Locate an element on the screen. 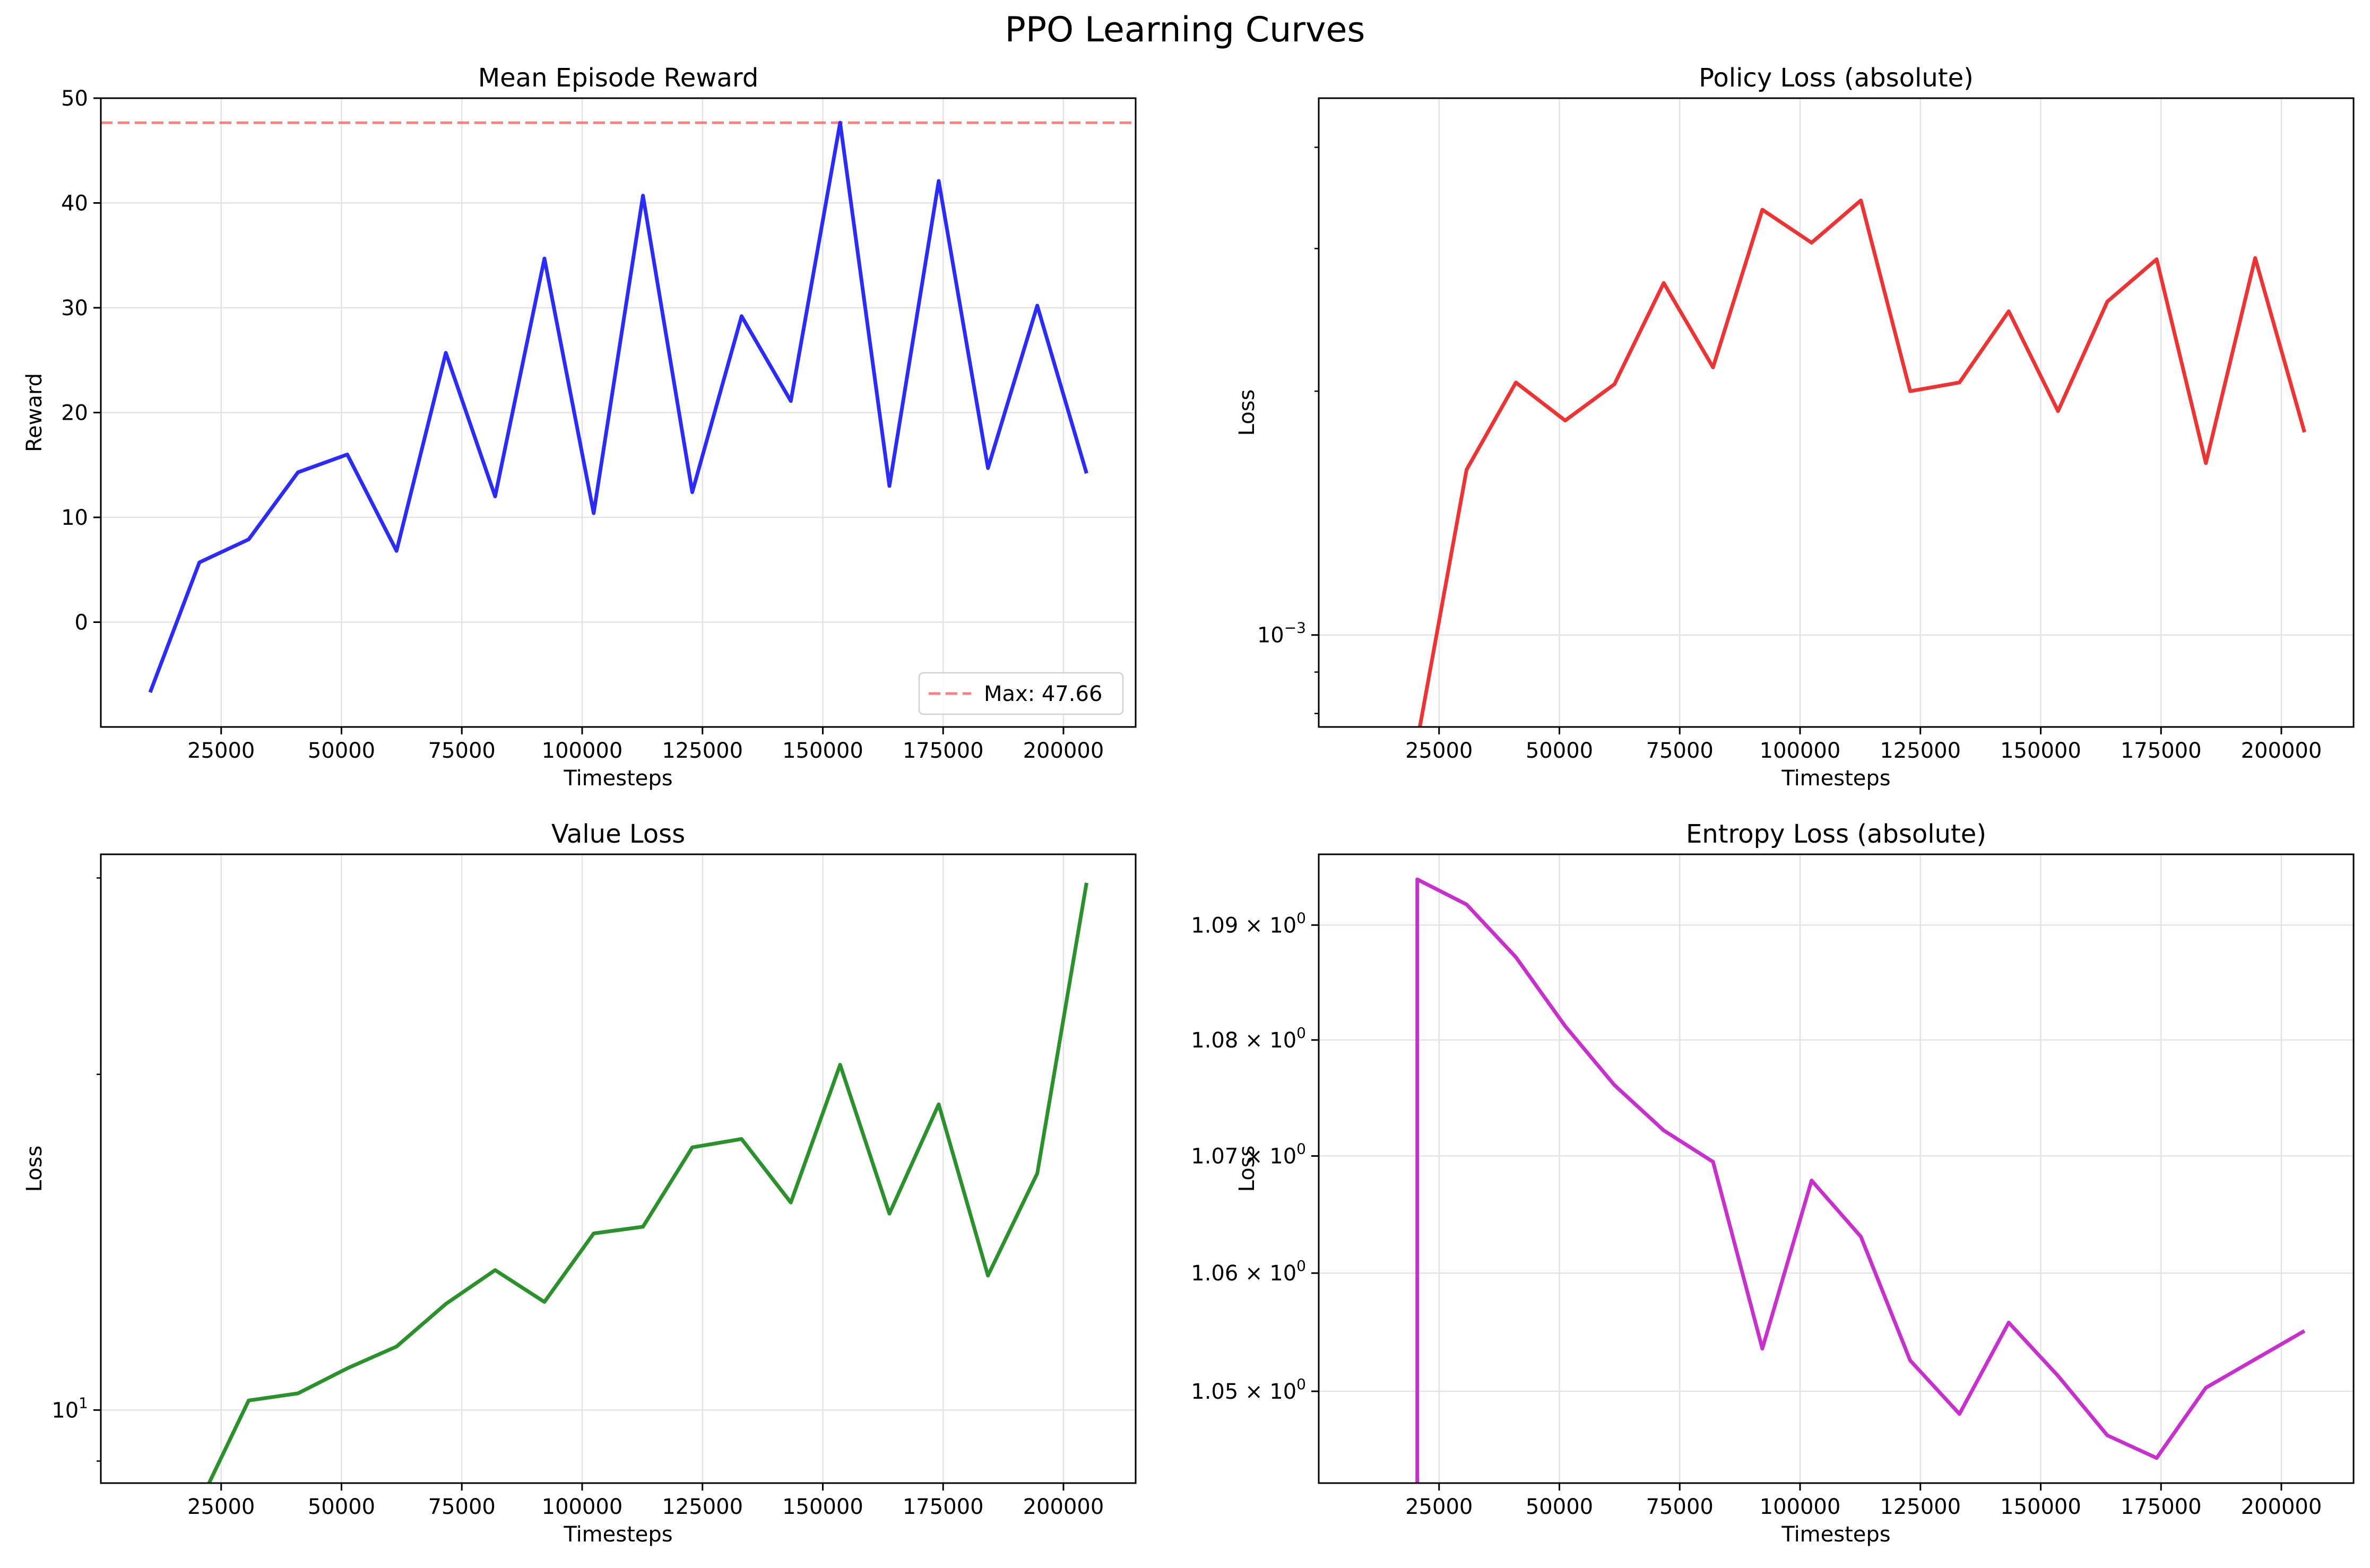  y-tick-label: 1.09 × 100 is located at coordinates (1248, 923).